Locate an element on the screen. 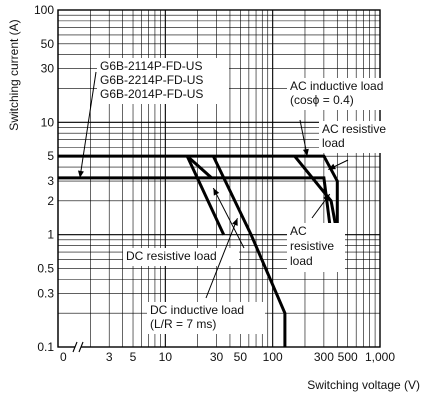  x-tick-label: 100 is located at coordinates (273, 357).